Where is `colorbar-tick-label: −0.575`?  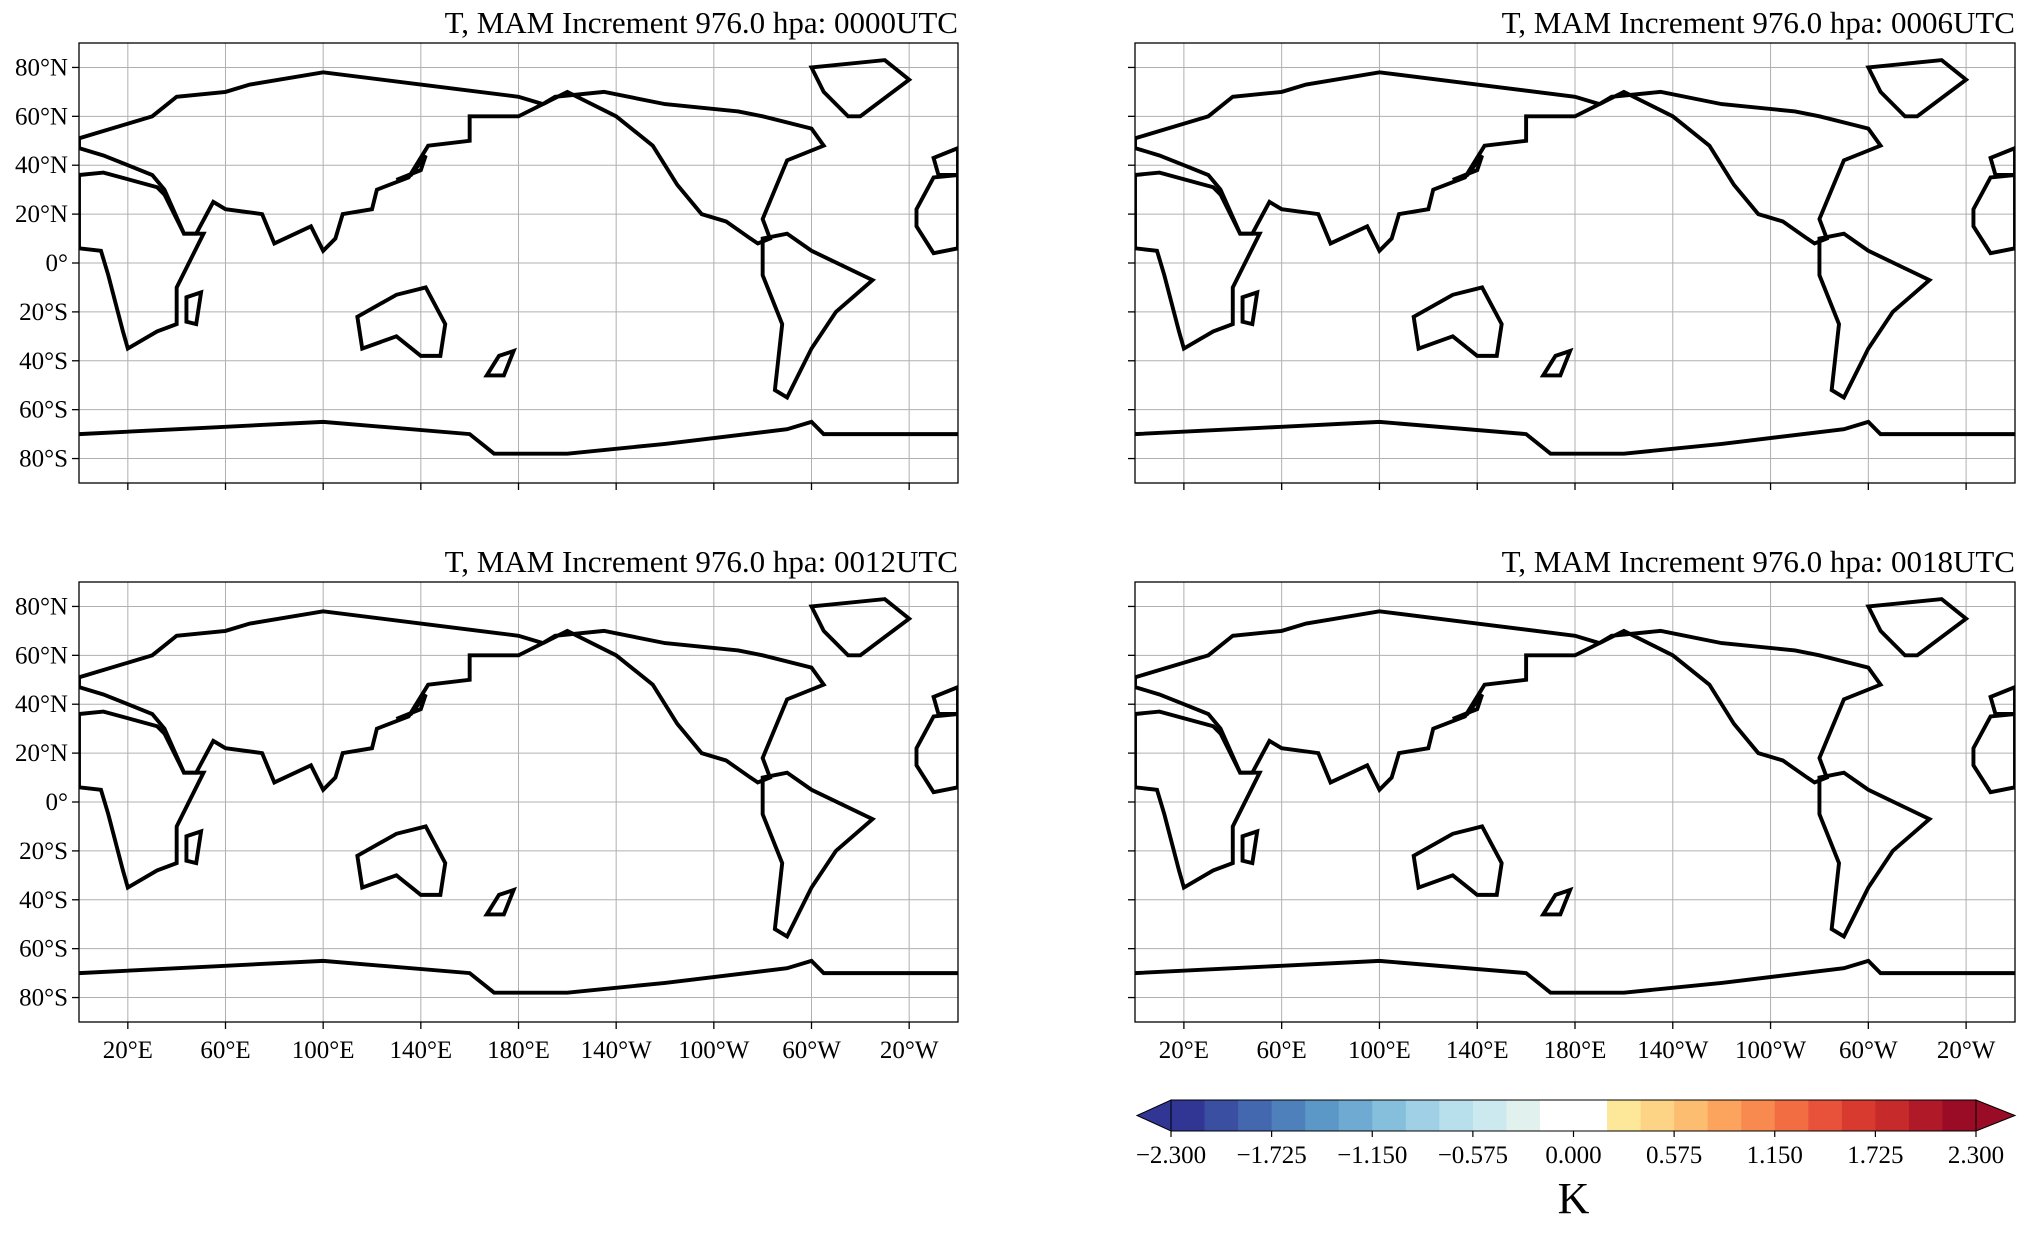 colorbar-tick-label: −0.575 is located at coordinates (1473, 1155).